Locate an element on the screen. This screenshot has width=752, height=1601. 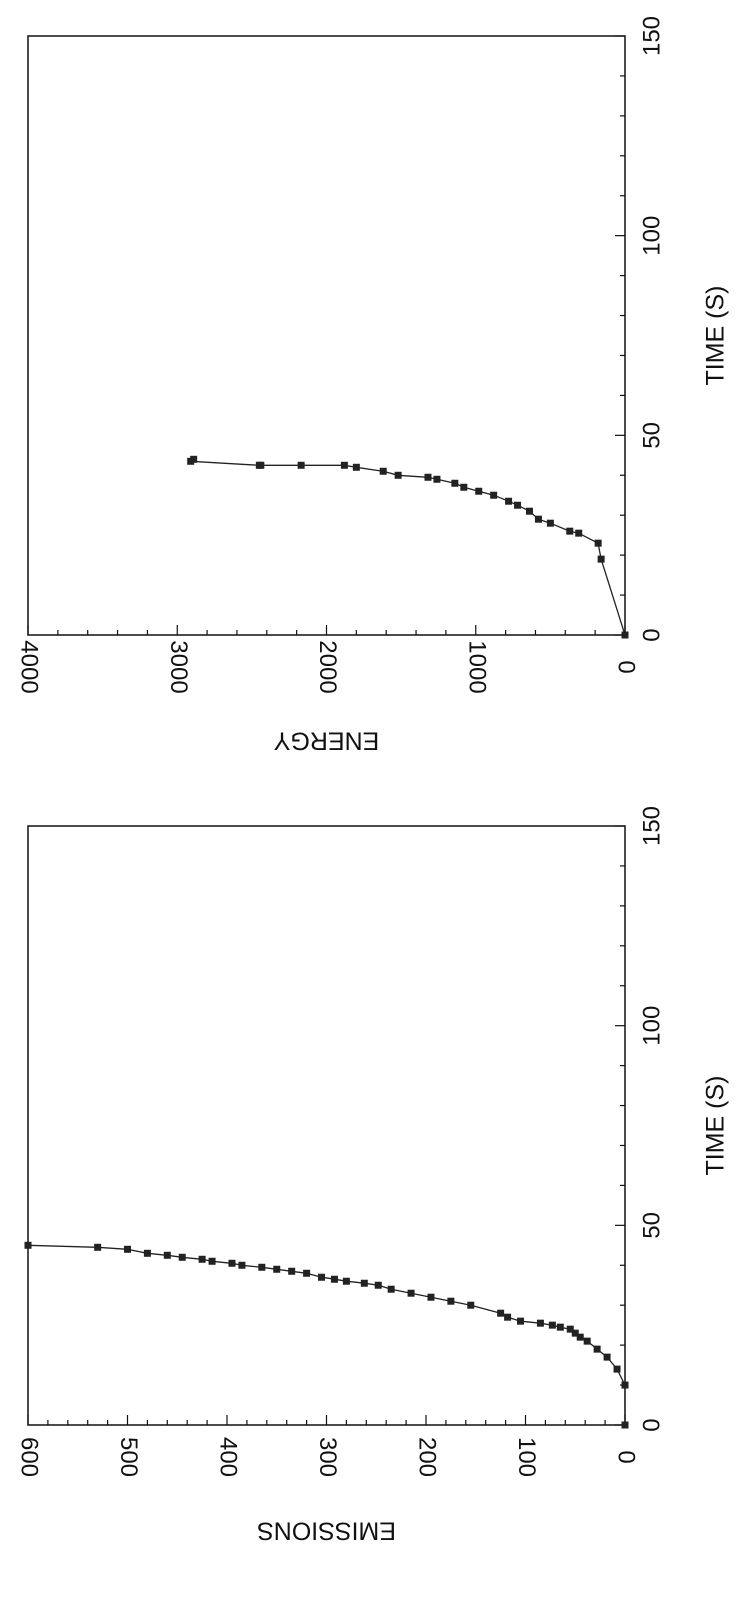
energy-x-axis-title: TIME (S) is located at coordinates (716, 336).